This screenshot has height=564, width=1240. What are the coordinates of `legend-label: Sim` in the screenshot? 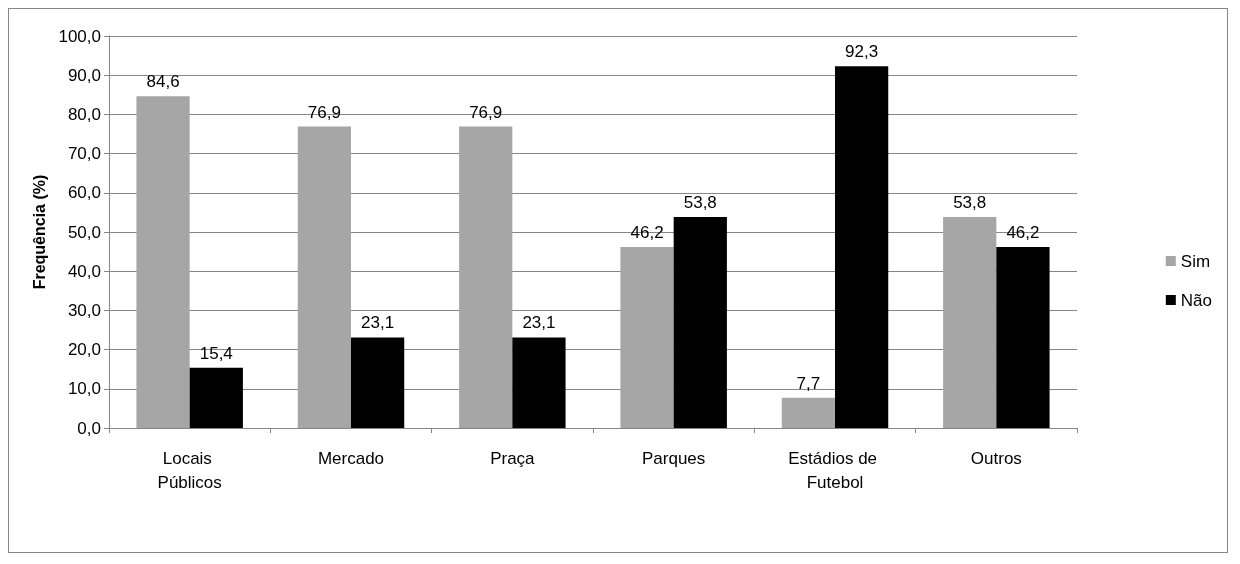 It's located at (1195, 261).